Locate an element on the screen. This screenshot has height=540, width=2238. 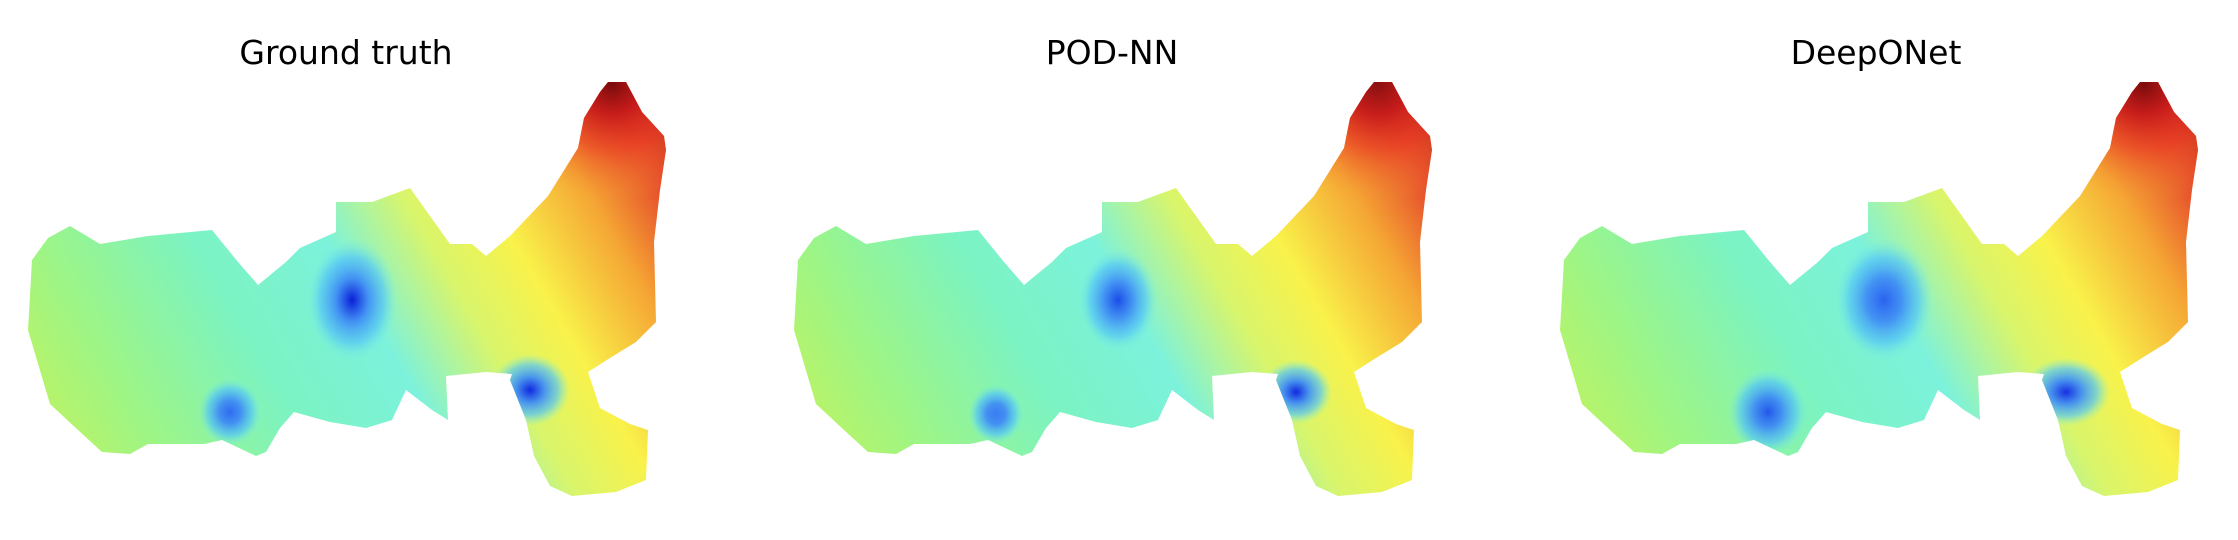
panel-title: Ground truth is located at coordinates (345, 52).